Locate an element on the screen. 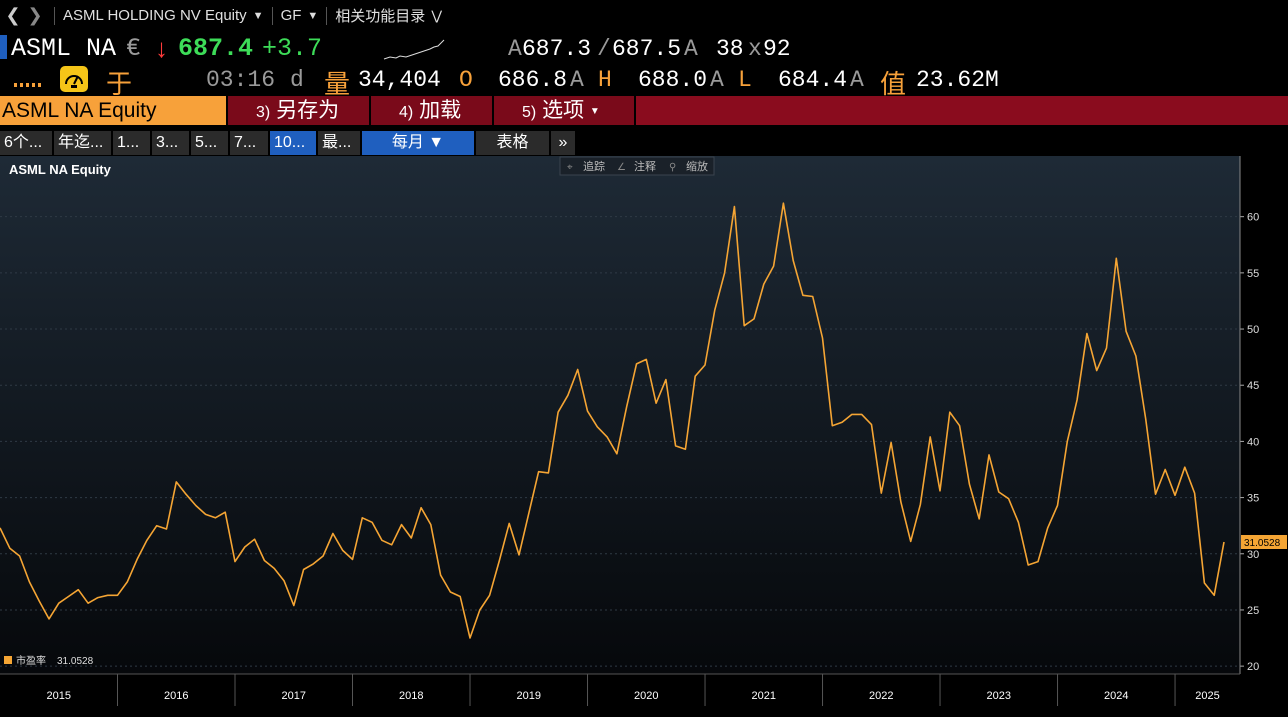 This screenshot has width=1288, height=717. security-selector: ASML HOLDING NV Equity ▼ is located at coordinates (163, 15).